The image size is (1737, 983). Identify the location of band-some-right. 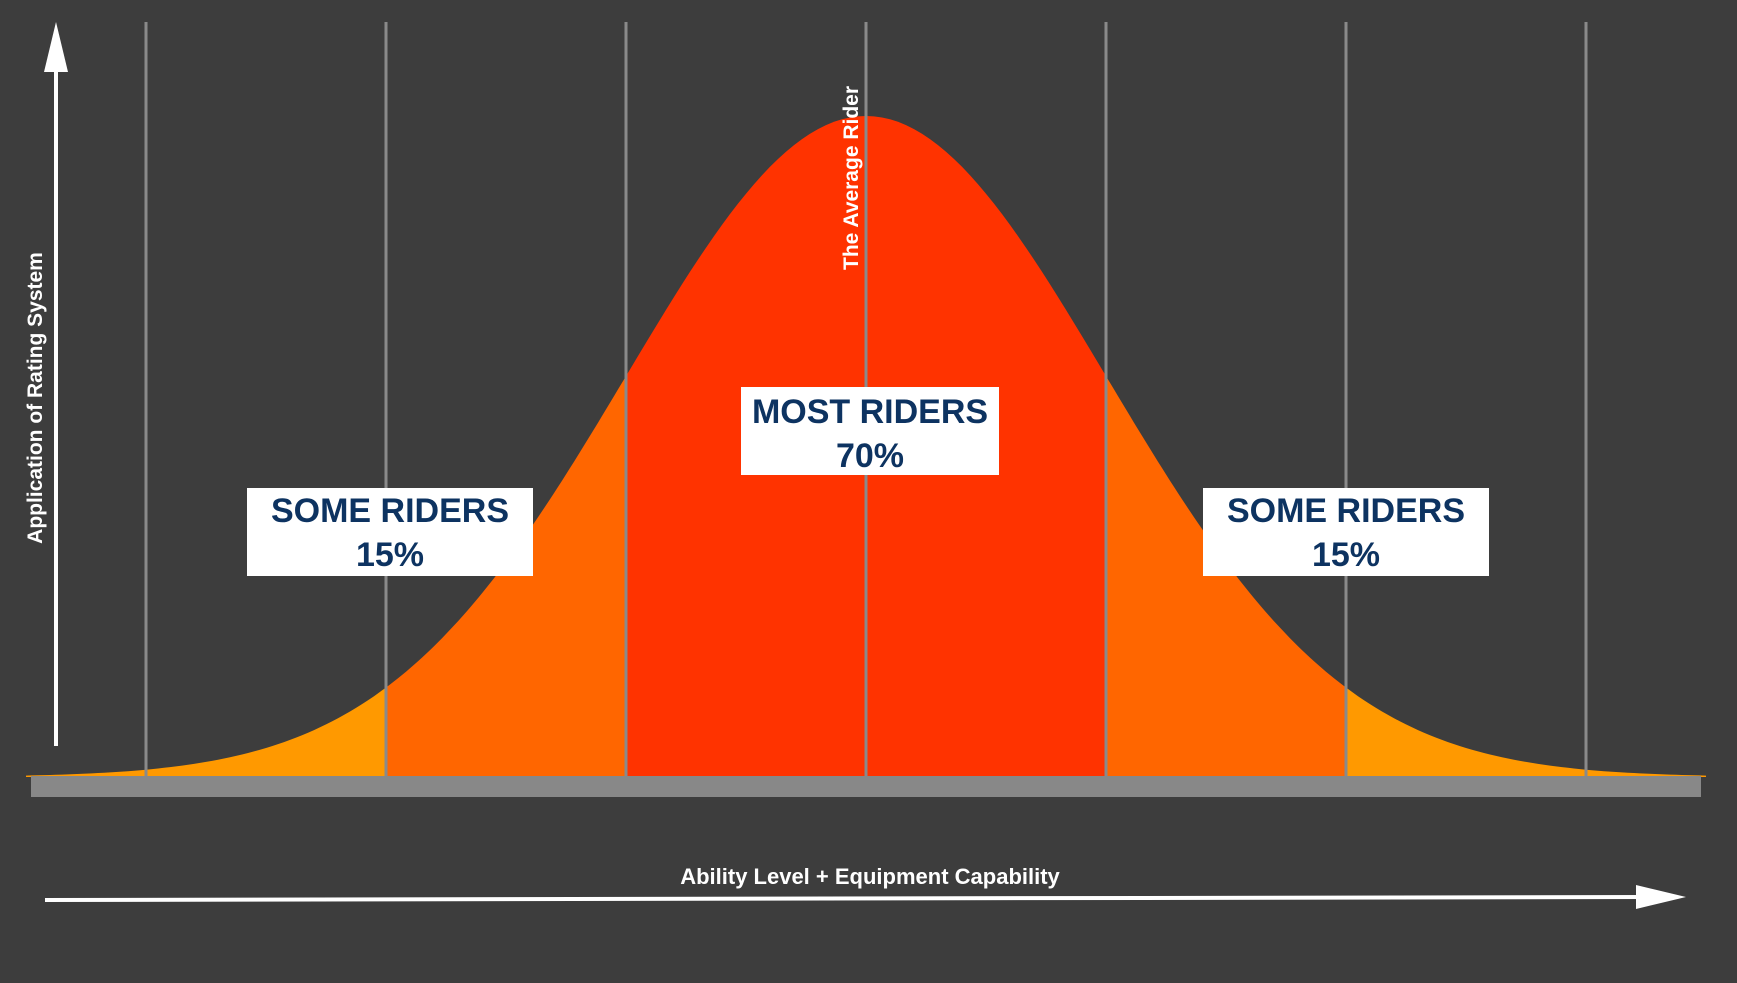
(1226, 576).